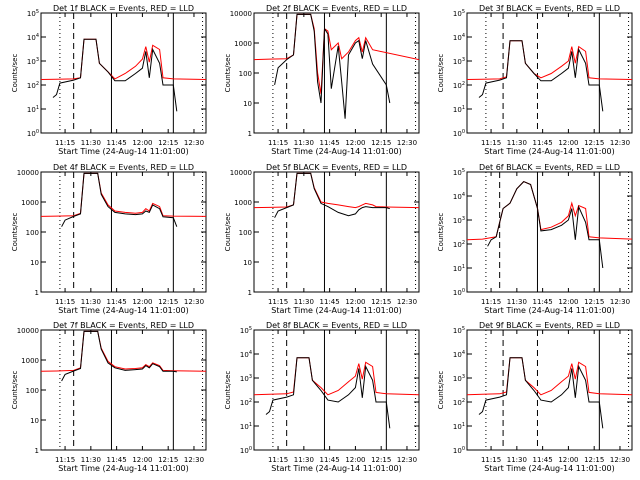 This screenshot has width=640, height=480. Describe the element at coordinates (123, 167) in the screenshot. I see `panel-title: Det 4f BLACK = Events, RED = LLD` at that location.